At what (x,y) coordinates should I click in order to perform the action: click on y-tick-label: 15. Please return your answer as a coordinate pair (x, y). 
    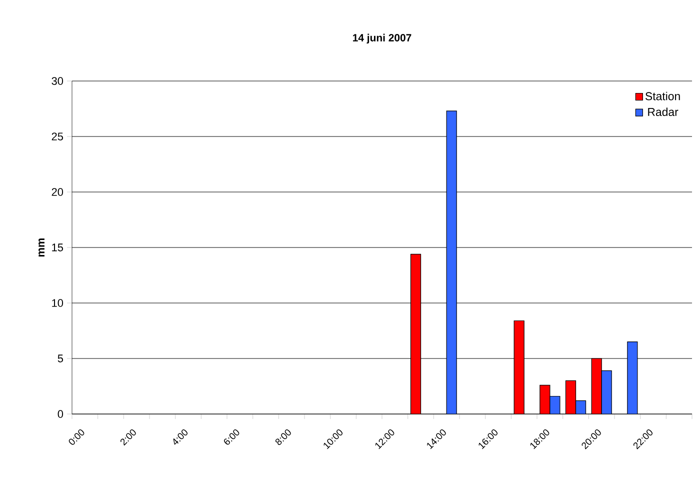
    Looking at the image, I should click on (58, 248).